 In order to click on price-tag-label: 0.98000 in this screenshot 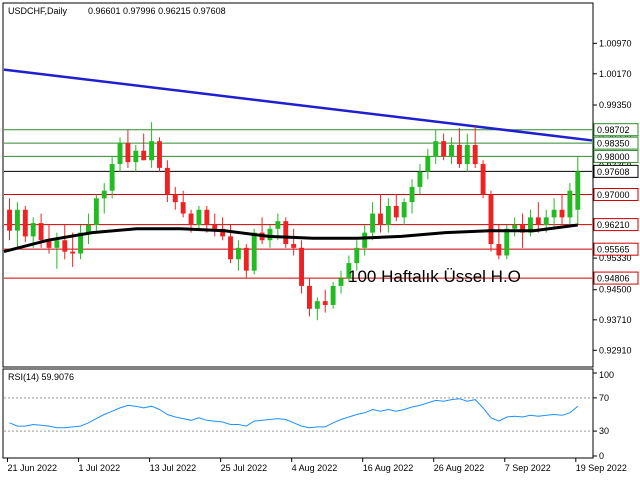, I will do `click(613, 157)`.